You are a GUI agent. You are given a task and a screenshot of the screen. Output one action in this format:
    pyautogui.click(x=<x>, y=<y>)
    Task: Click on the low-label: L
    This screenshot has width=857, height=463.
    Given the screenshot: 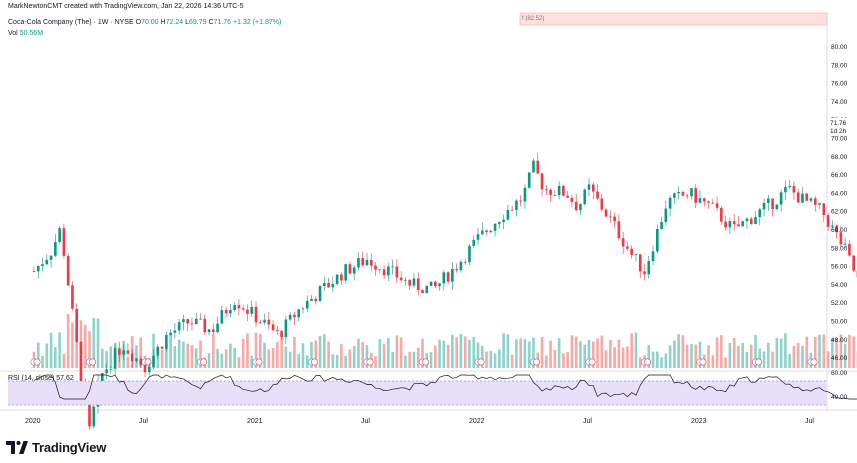 What is the action you would take?
    pyautogui.click(x=187, y=22)
    